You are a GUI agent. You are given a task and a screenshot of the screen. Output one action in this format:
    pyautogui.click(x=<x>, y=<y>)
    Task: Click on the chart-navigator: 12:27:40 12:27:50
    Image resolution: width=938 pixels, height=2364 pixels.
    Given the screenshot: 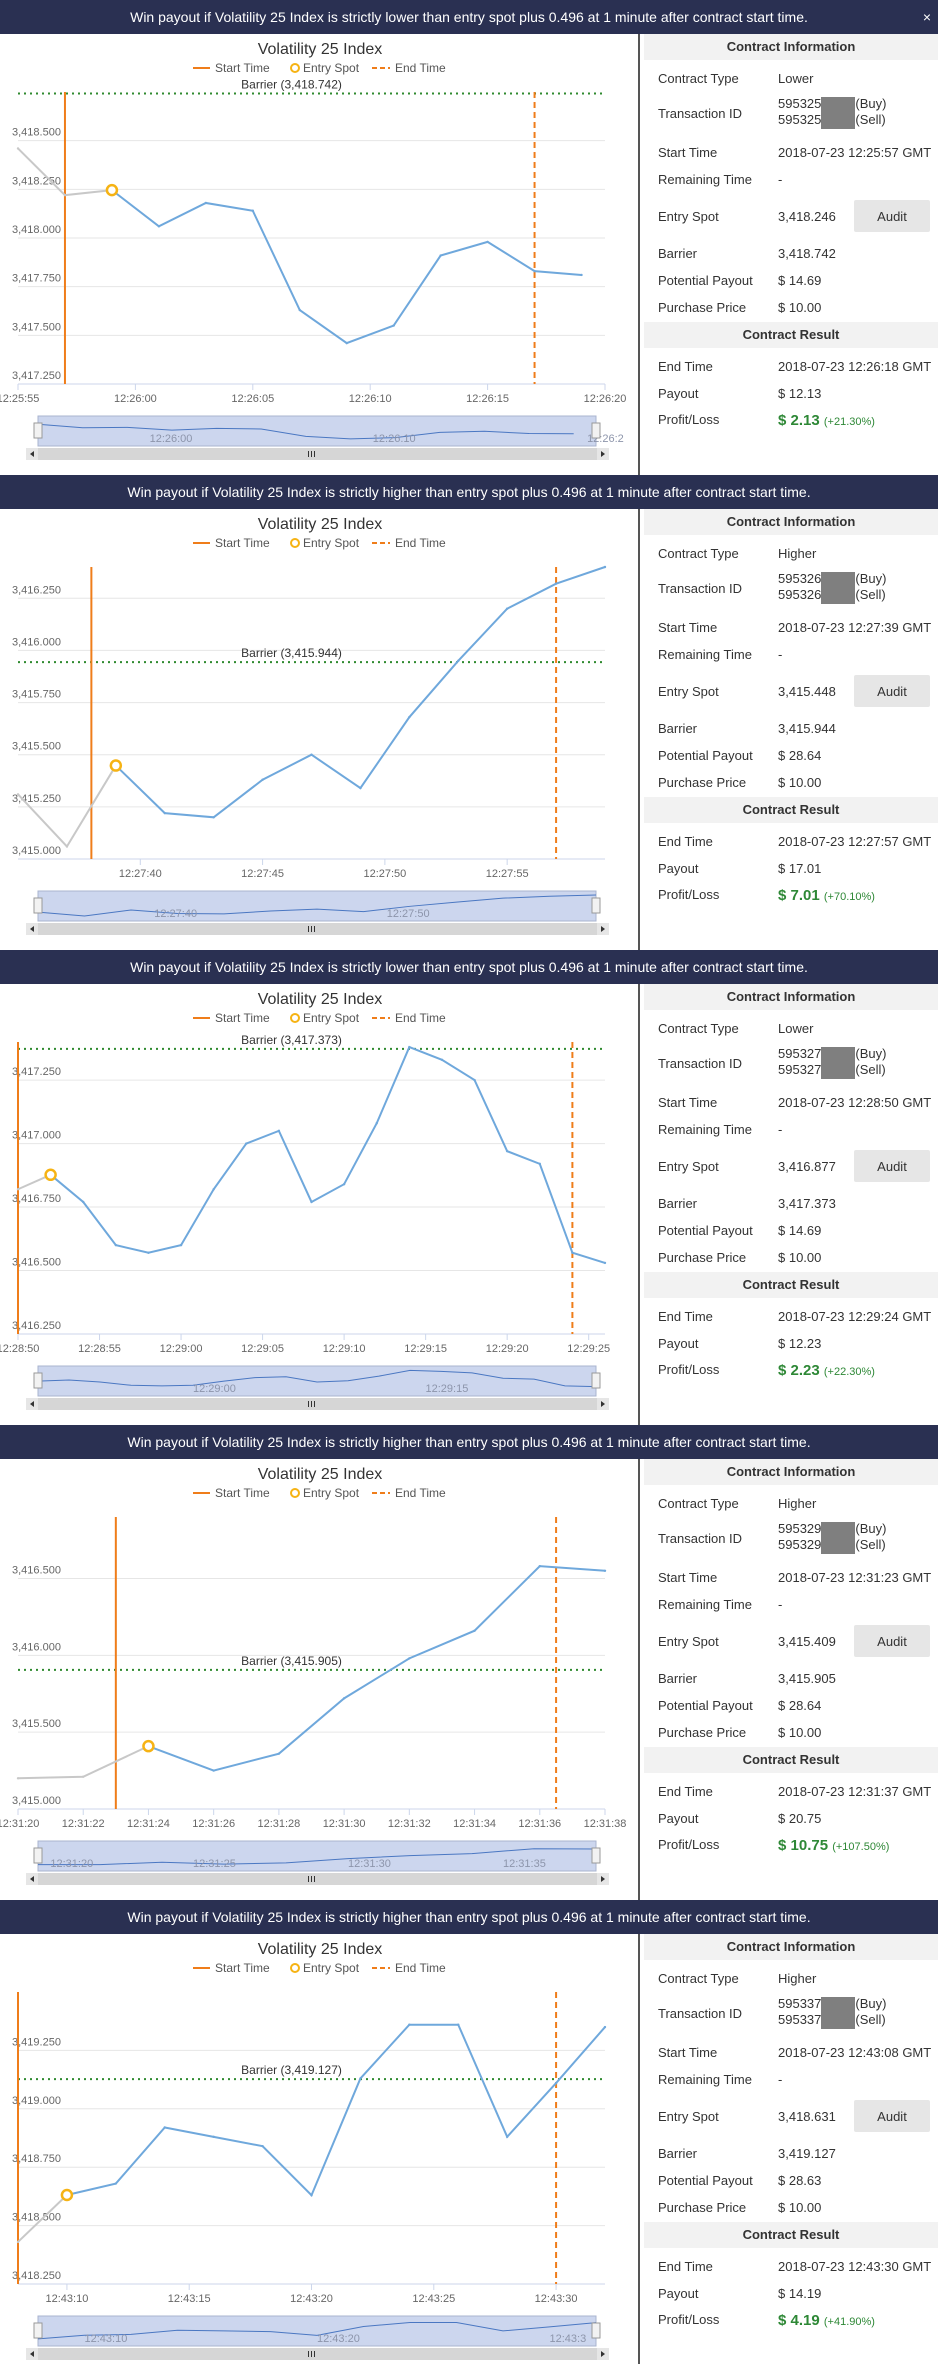 What is the action you would take?
    pyautogui.click(x=317, y=912)
    